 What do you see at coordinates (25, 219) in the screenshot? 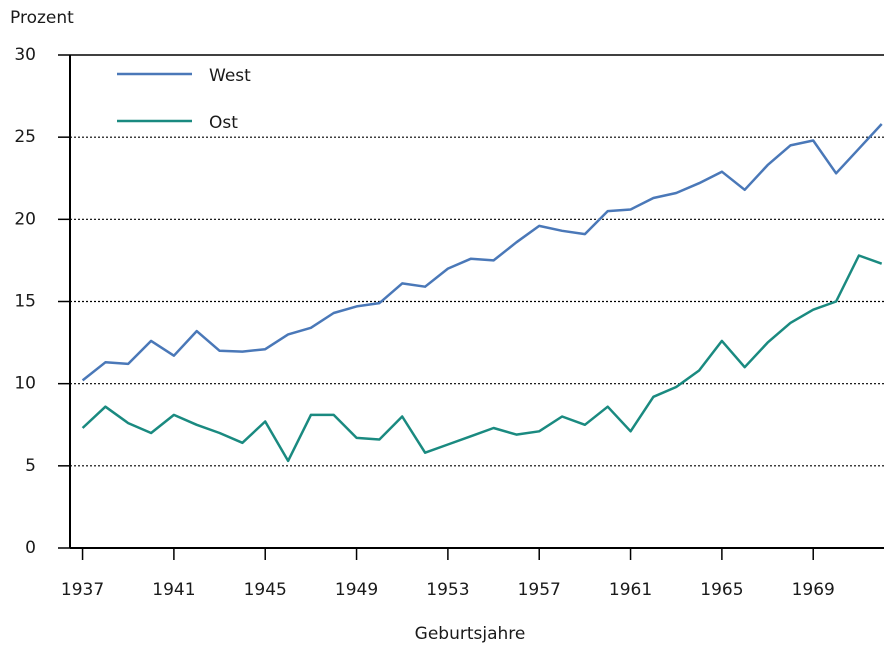
I see `y-tick-label: 20` at bounding box center [25, 219].